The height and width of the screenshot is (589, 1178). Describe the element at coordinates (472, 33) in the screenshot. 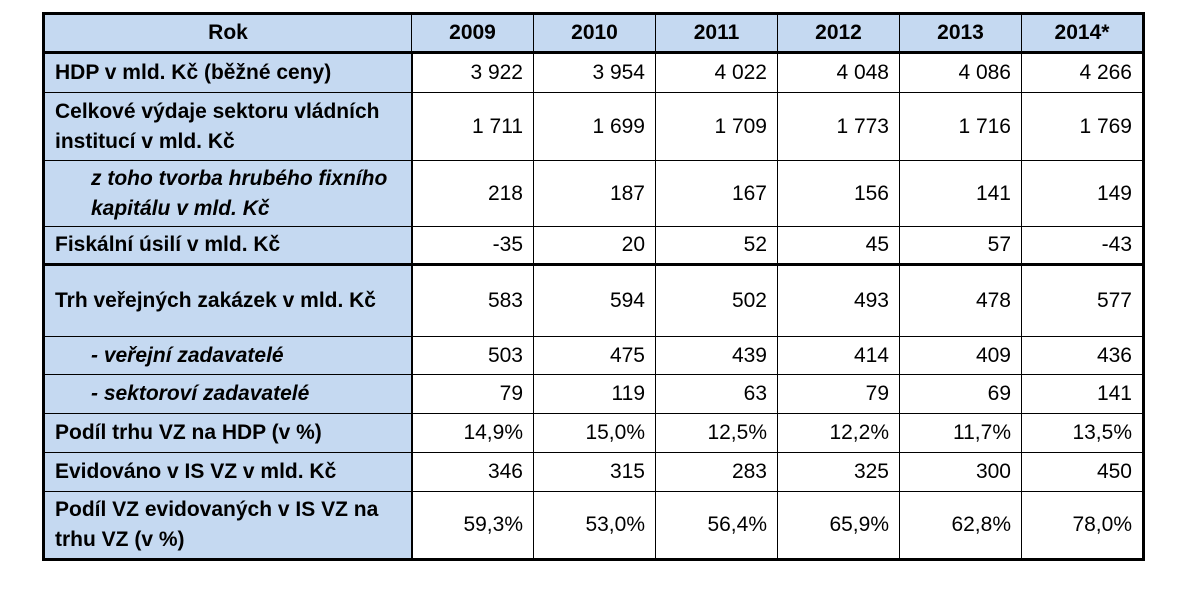

I see `header-year-cell: 2009` at that location.